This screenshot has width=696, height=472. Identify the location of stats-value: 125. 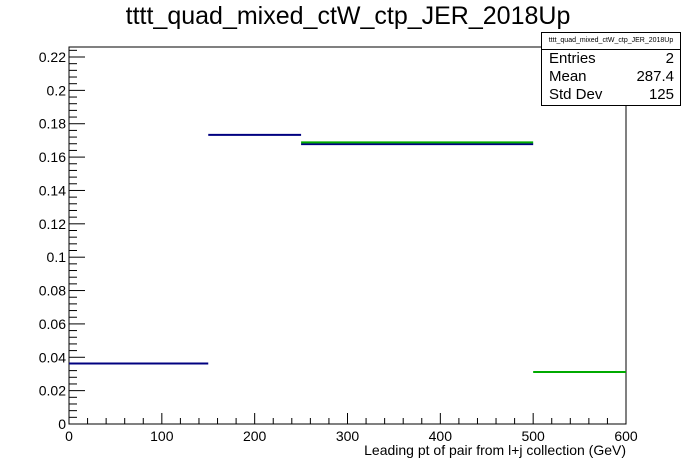
(661, 94).